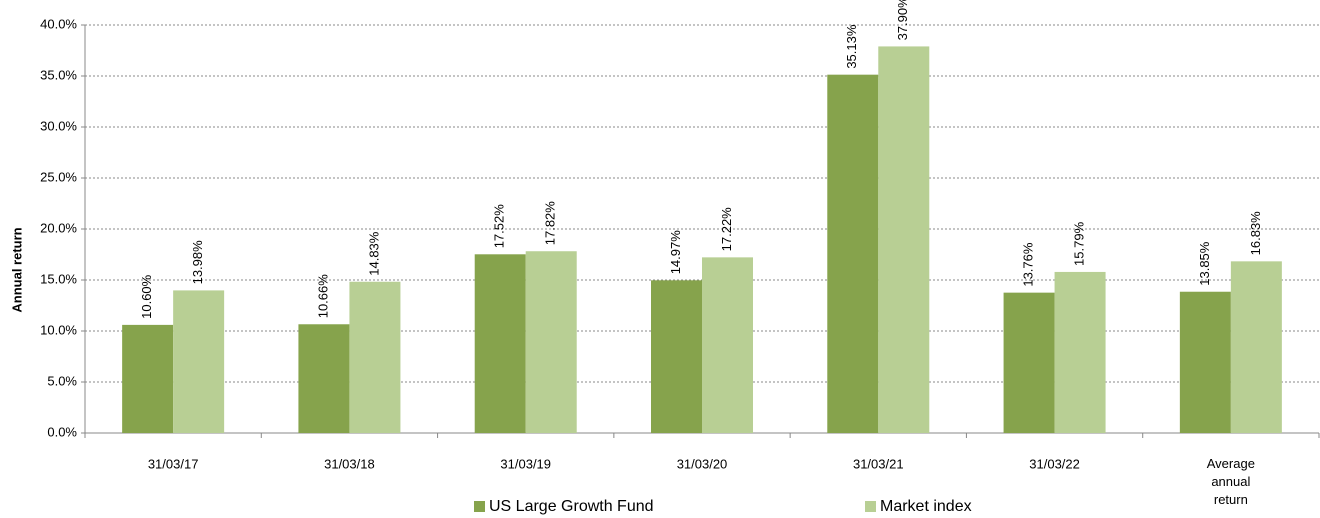  What do you see at coordinates (58, 125) in the screenshot?
I see `y-tick-label: 30.0%` at bounding box center [58, 125].